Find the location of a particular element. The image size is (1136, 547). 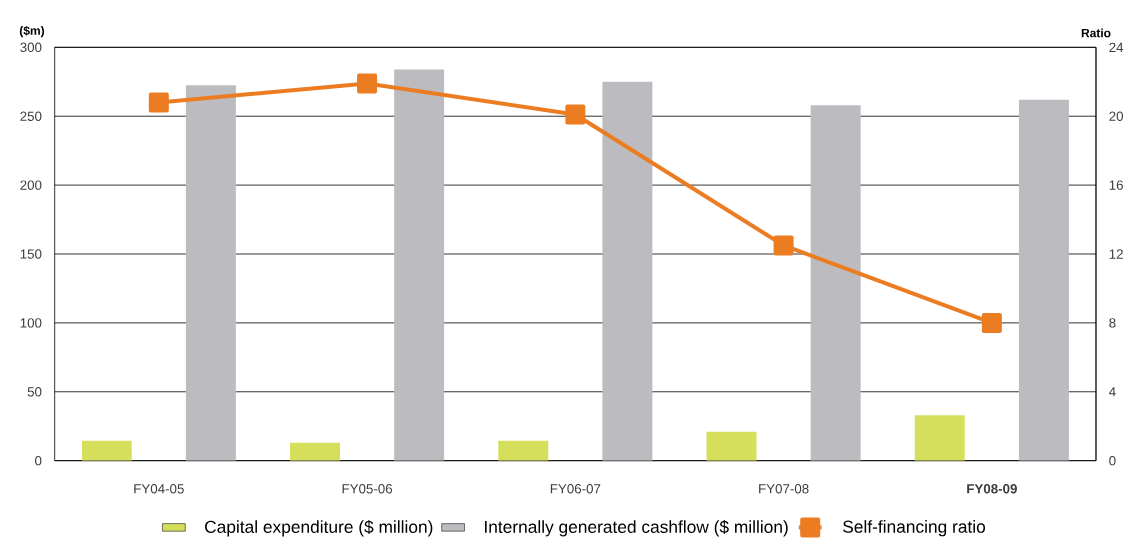

y-axis-title: ($m) is located at coordinates (32, 32).